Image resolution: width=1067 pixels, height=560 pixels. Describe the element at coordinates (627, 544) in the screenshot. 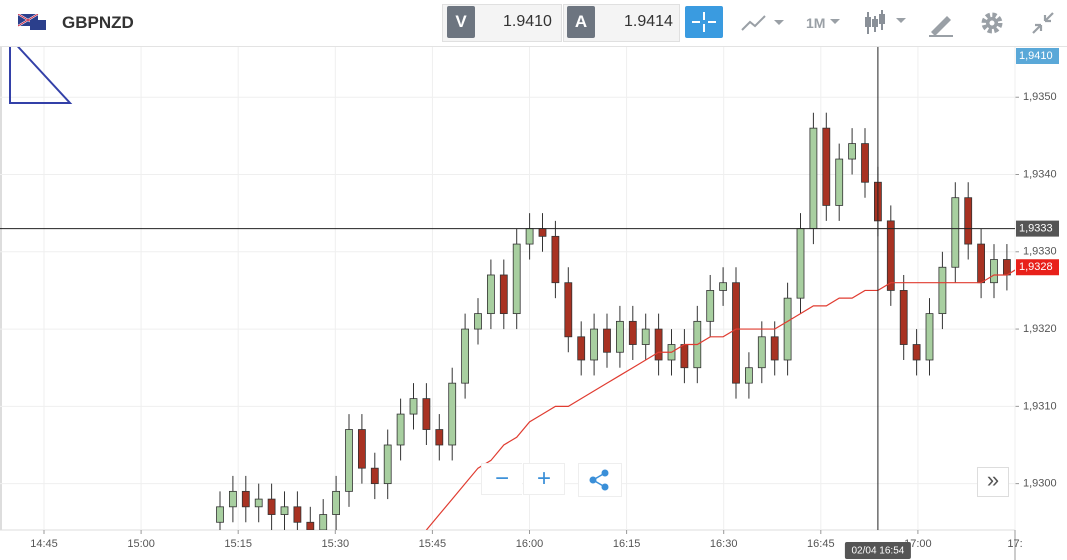

I see `x-tick-label: 16:15` at that location.